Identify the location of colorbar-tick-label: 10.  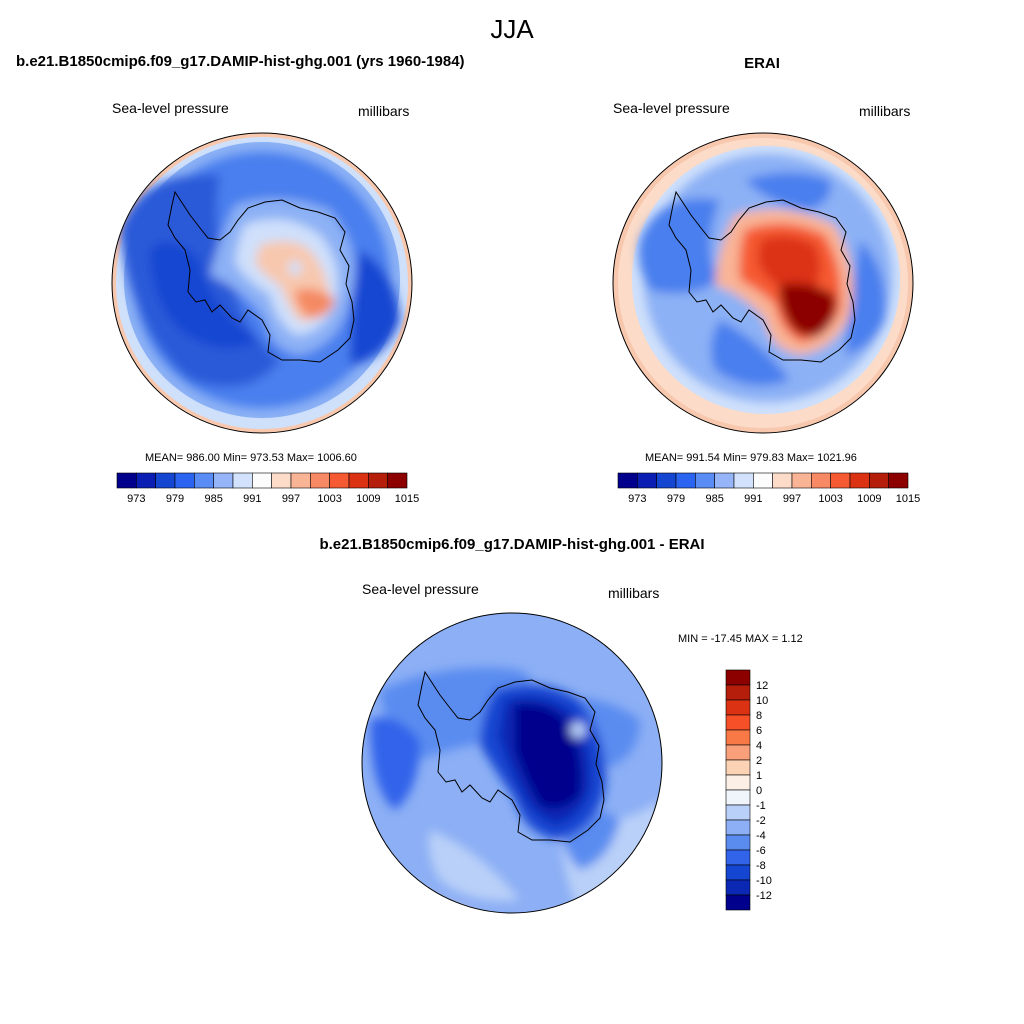
(762, 701).